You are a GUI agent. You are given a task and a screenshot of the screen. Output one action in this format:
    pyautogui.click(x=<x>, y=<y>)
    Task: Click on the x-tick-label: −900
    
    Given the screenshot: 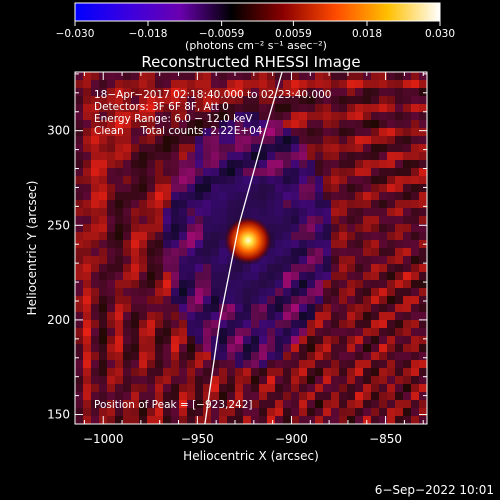 What is the action you would take?
    pyautogui.click(x=291, y=439)
    